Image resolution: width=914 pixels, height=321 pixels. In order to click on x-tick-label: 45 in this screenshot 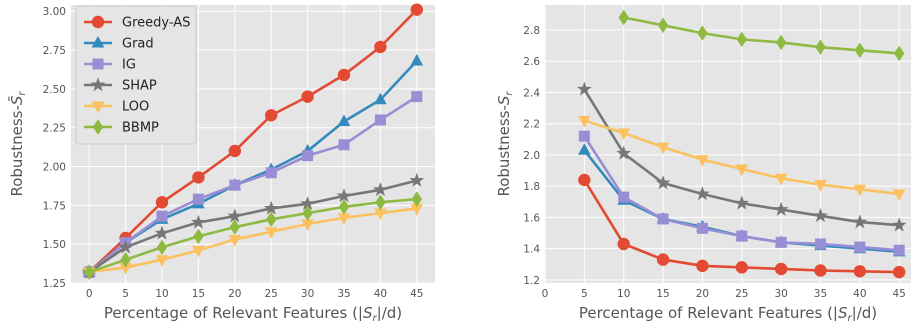, I will do `click(899, 294)`.